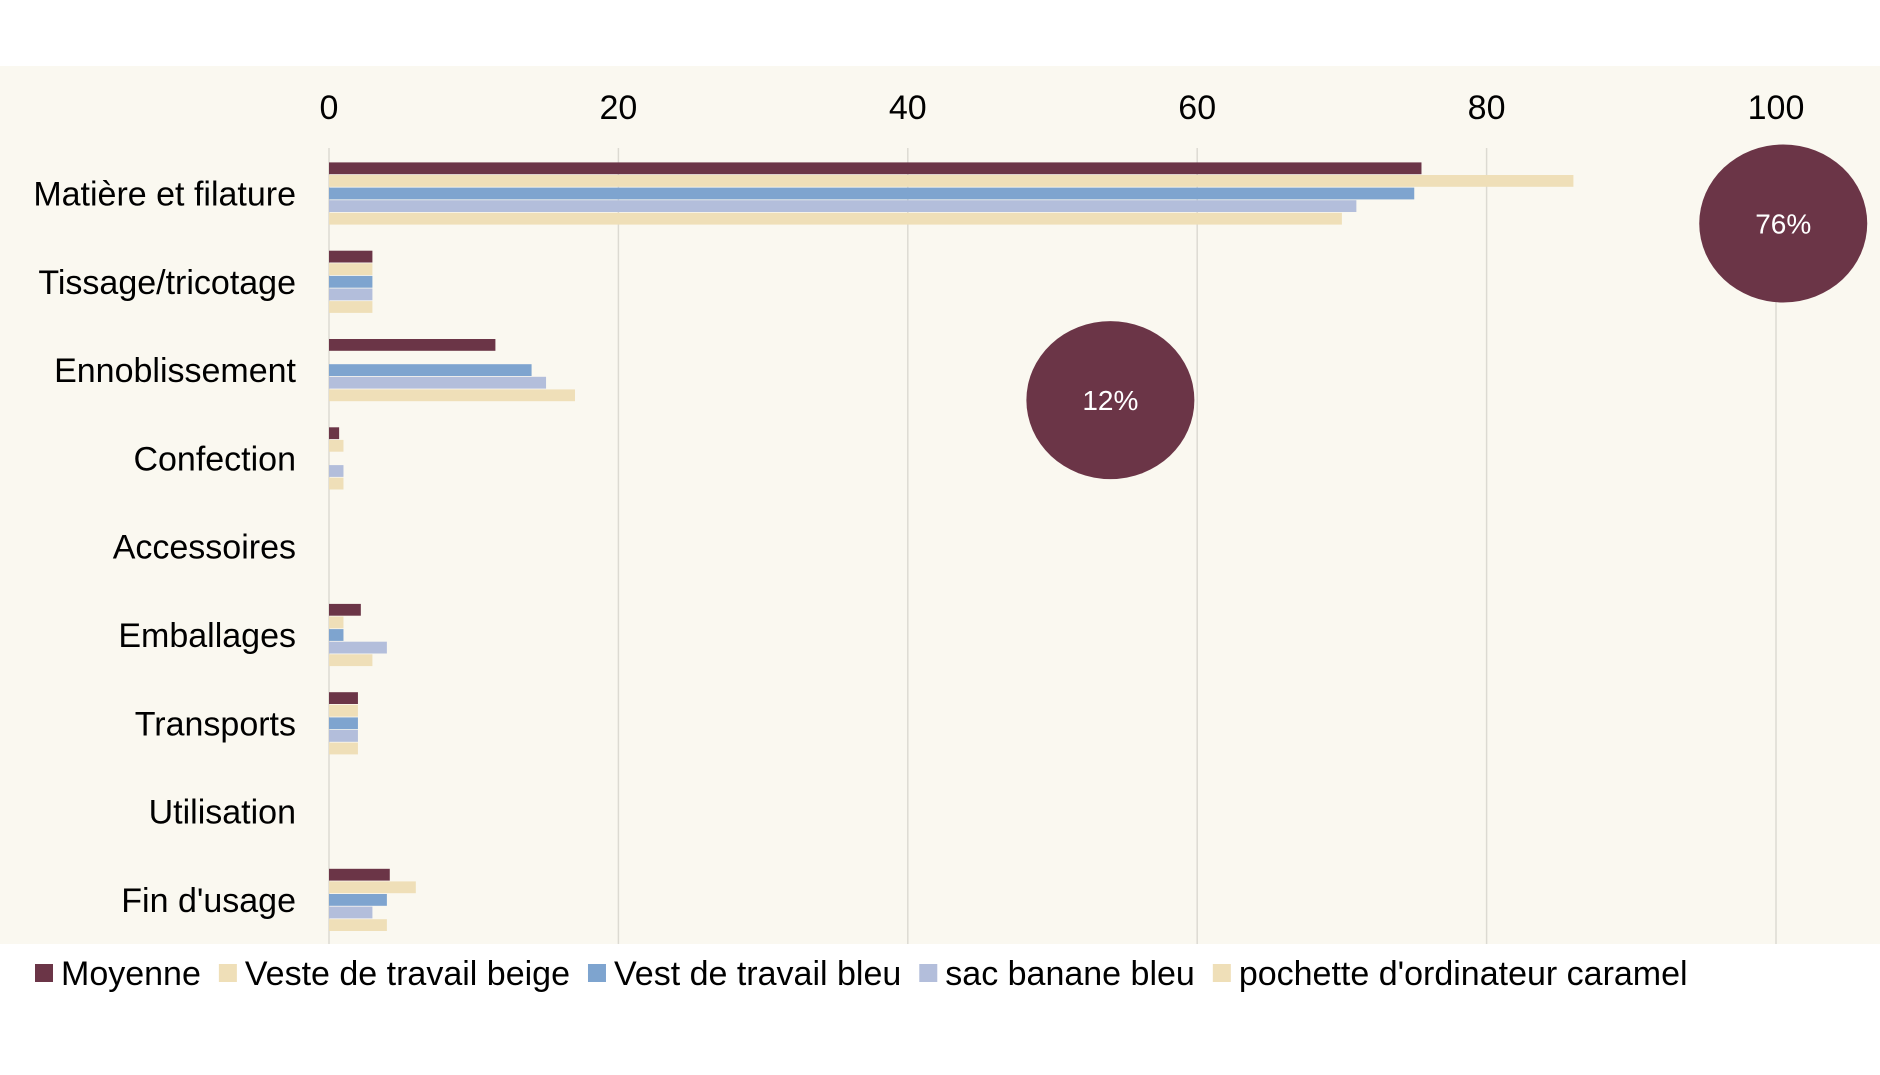 The image size is (1880, 1075). Describe the element at coordinates (407, 974) in the screenshot. I see `legend-label: Veste de travail beige` at that location.